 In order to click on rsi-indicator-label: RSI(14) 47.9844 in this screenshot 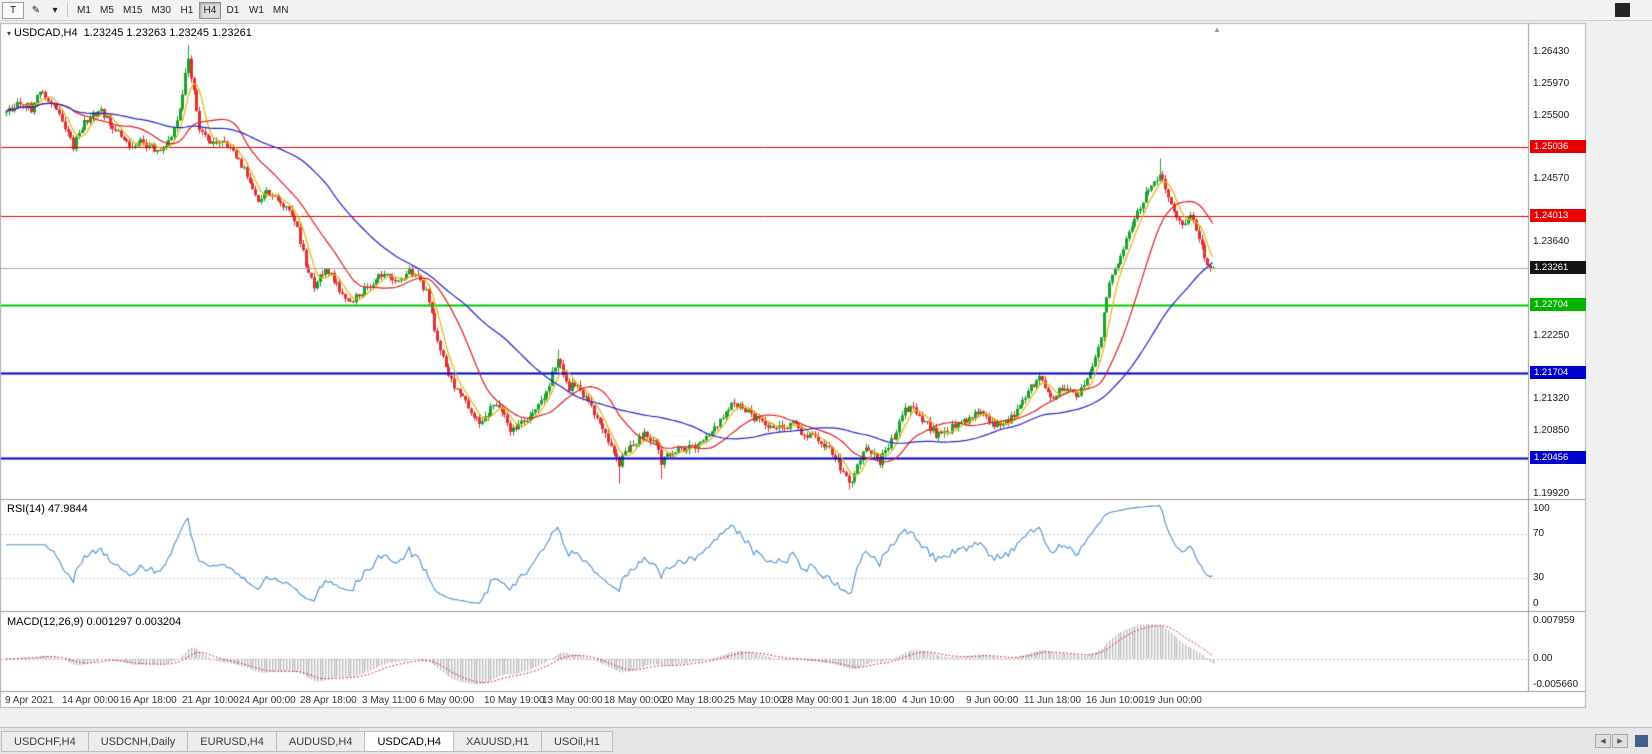, I will do `click(47, 509)`.